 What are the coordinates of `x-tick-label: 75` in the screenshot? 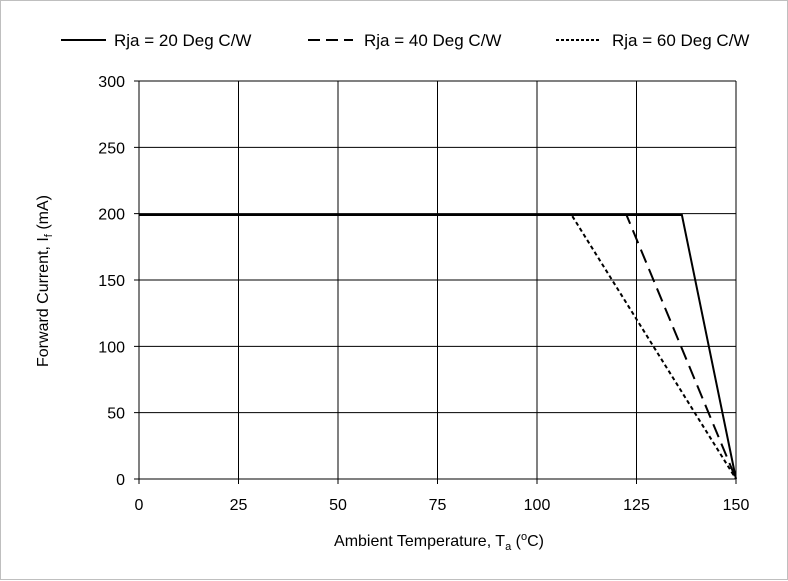 It's located at (438, 505).